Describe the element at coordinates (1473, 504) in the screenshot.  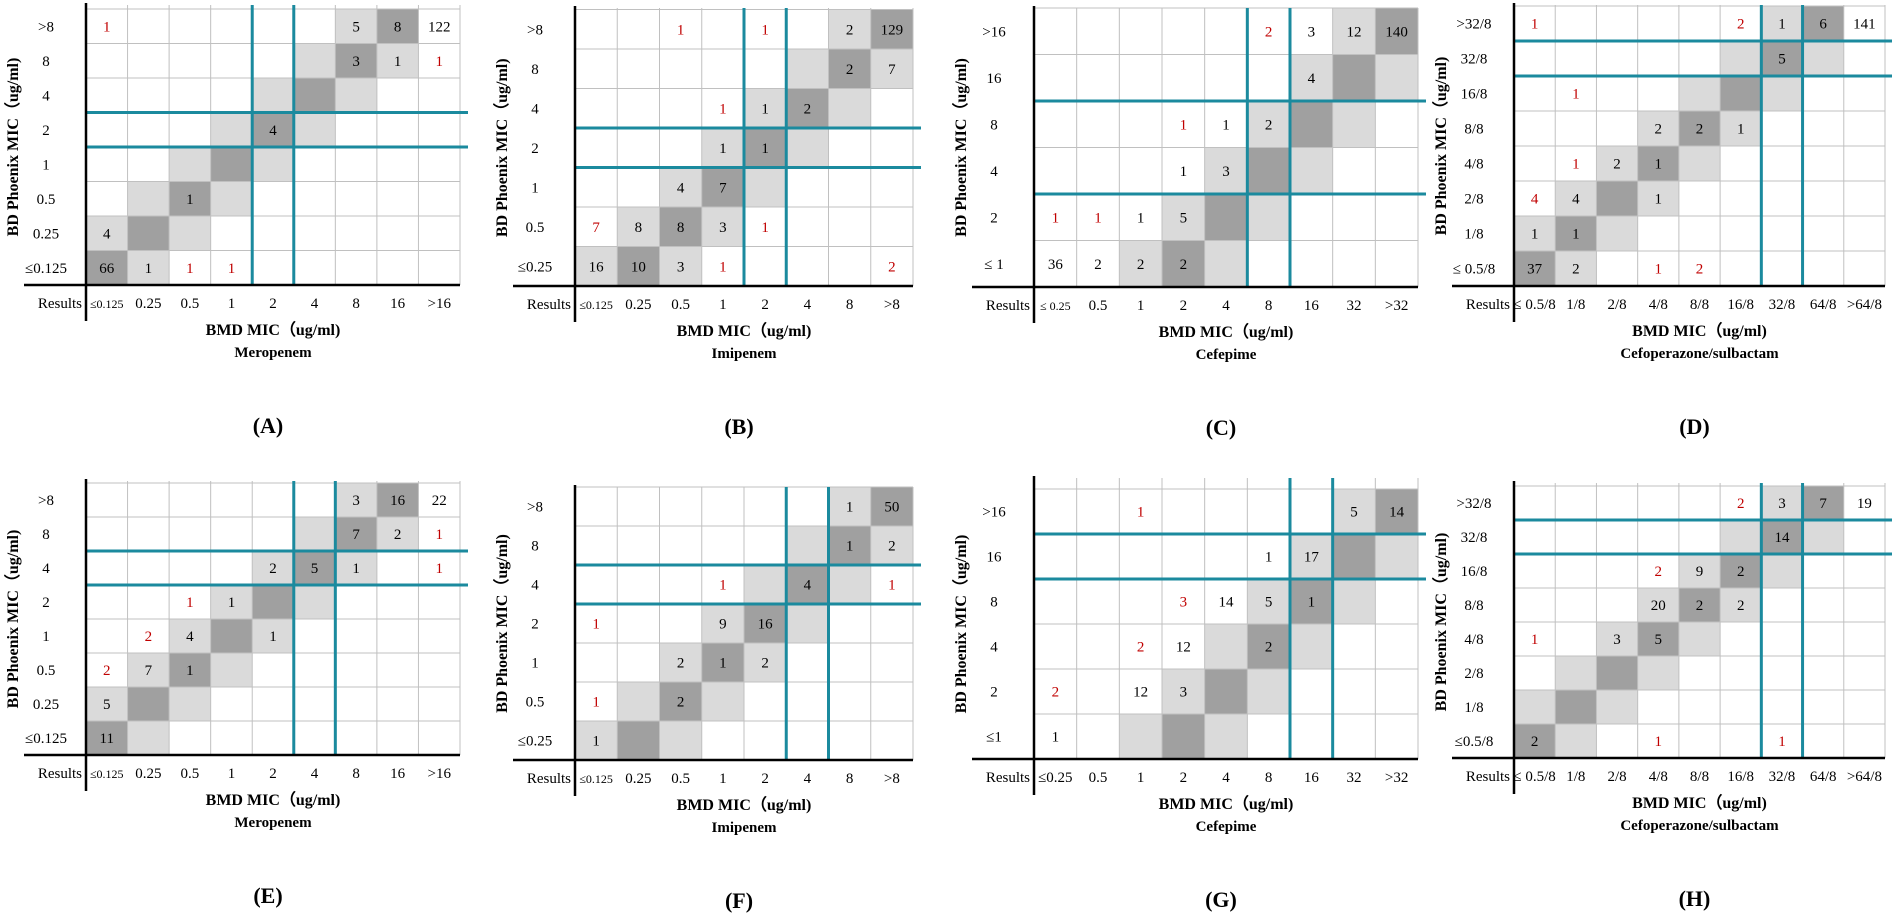
I see `y-tick-label: >32/8` at that location.